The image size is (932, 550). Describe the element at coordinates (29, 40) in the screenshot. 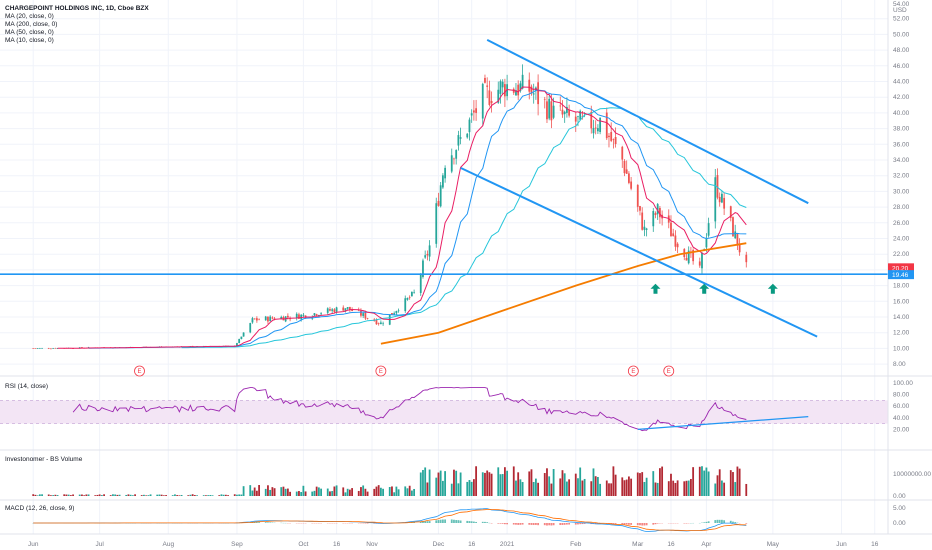

I see `indicator-ma10: MA (10, close, 0)` at that location.